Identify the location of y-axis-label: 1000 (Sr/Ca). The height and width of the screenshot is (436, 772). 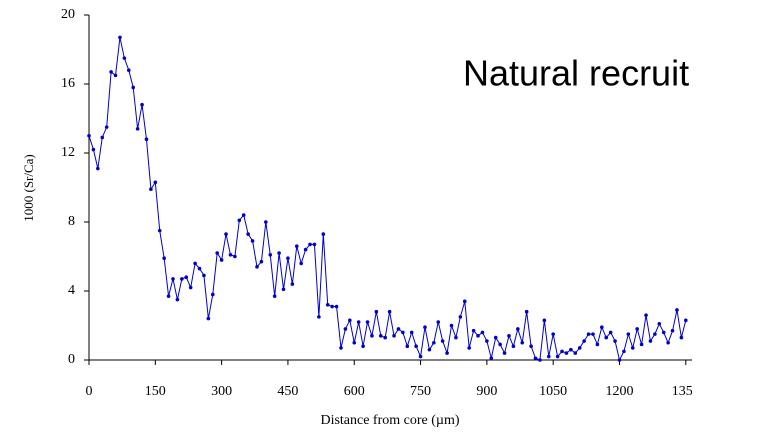
(28, 188).